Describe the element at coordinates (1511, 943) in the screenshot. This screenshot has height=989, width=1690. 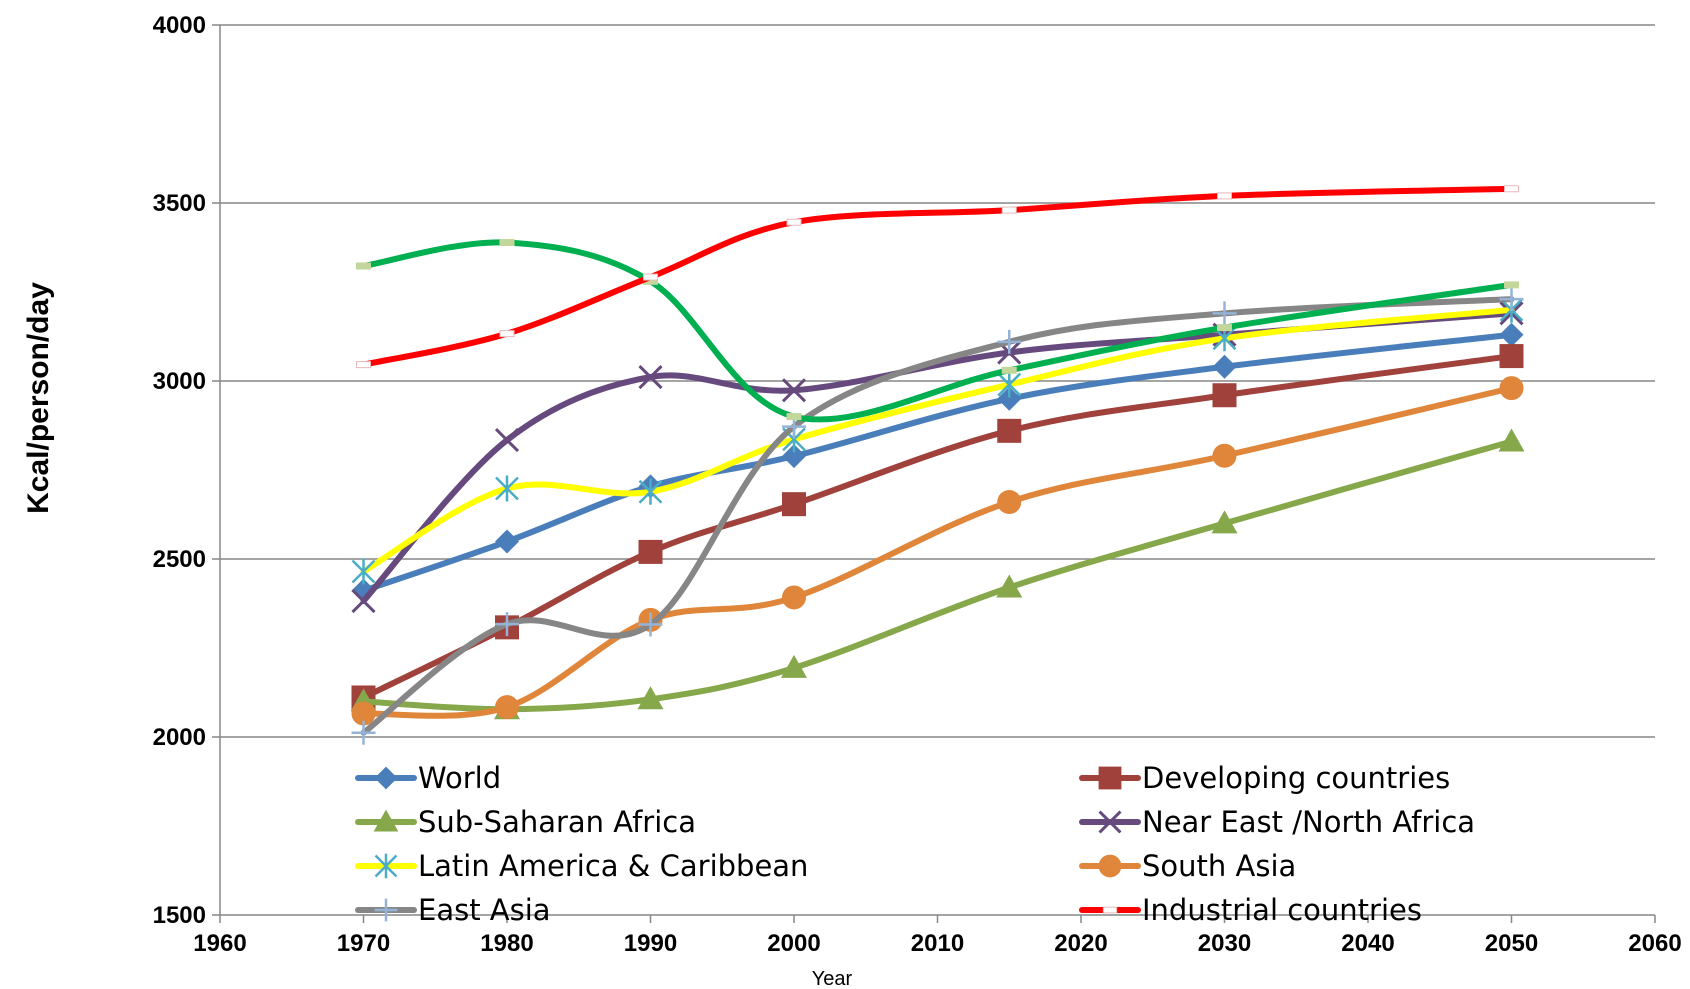
I see `x-tick-label: 2050` at that location.